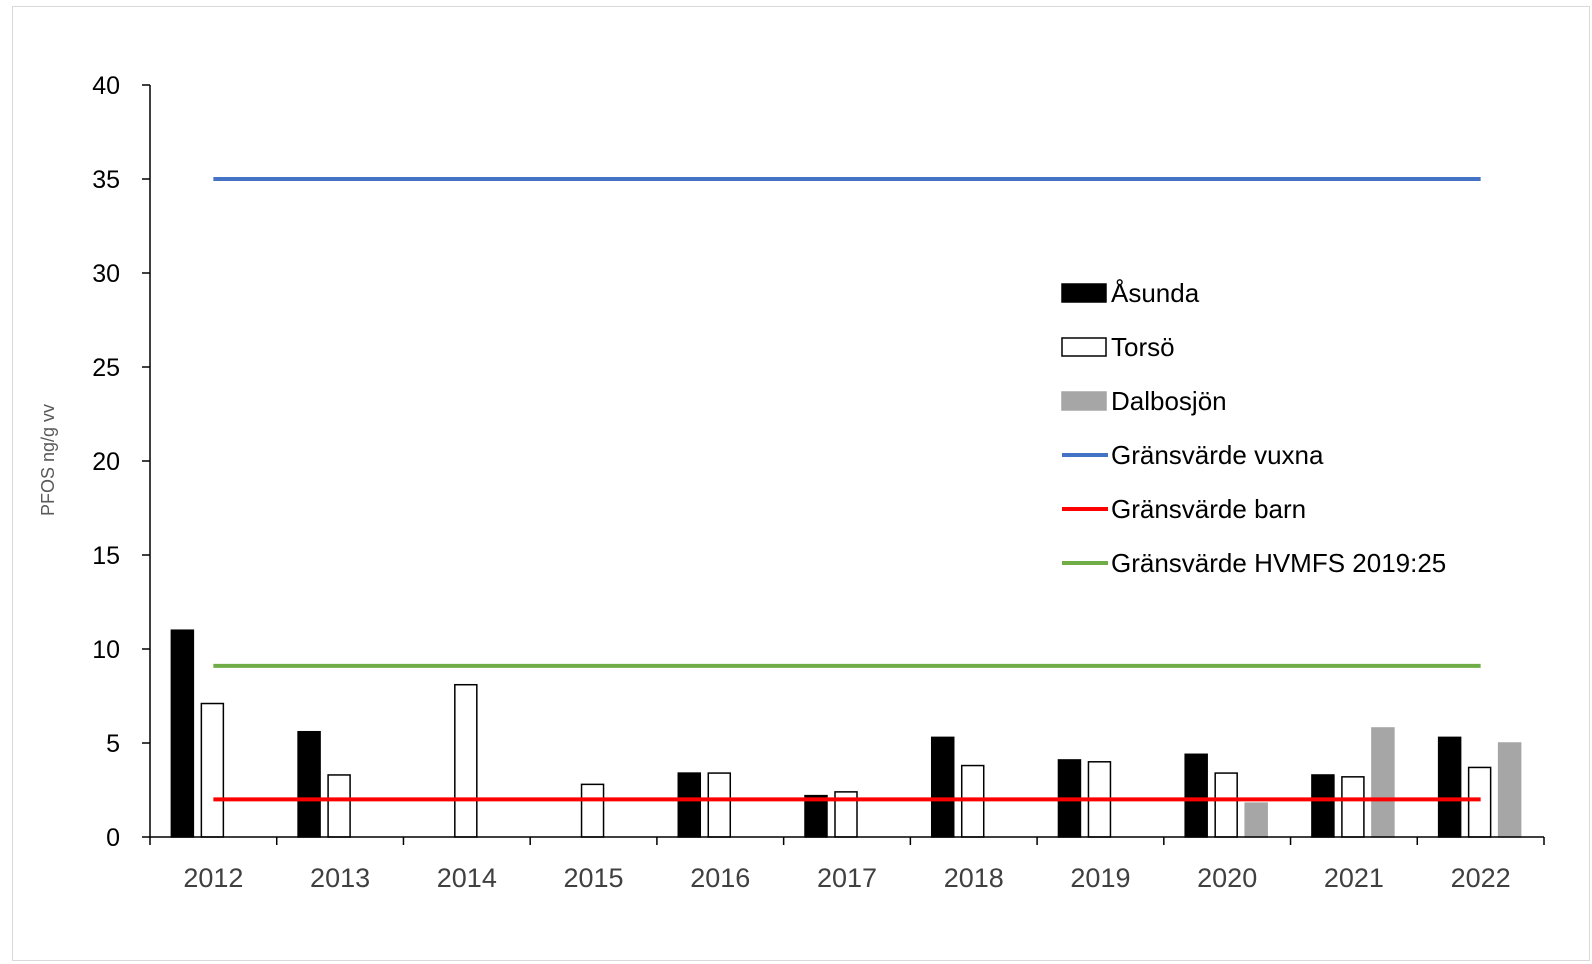  I want to click on bar-tors--2013, so click(339, 806).